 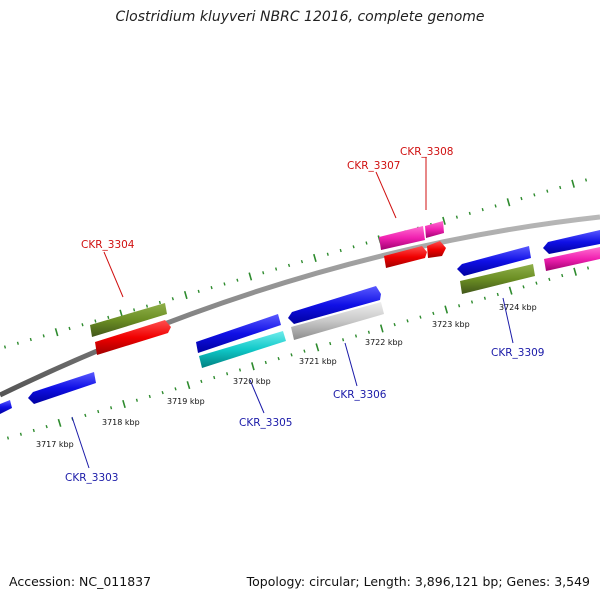 I want to click on gene-CKR_3304-arrow, so click(x=133, y=337).